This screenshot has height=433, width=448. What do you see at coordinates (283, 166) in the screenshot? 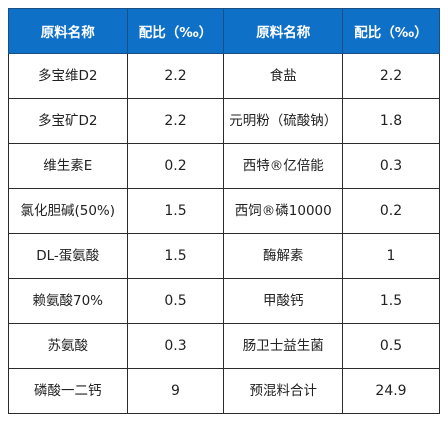
I see `ingredient-name-cell: 西特®亿倍能` at bounding box center [283, 166].